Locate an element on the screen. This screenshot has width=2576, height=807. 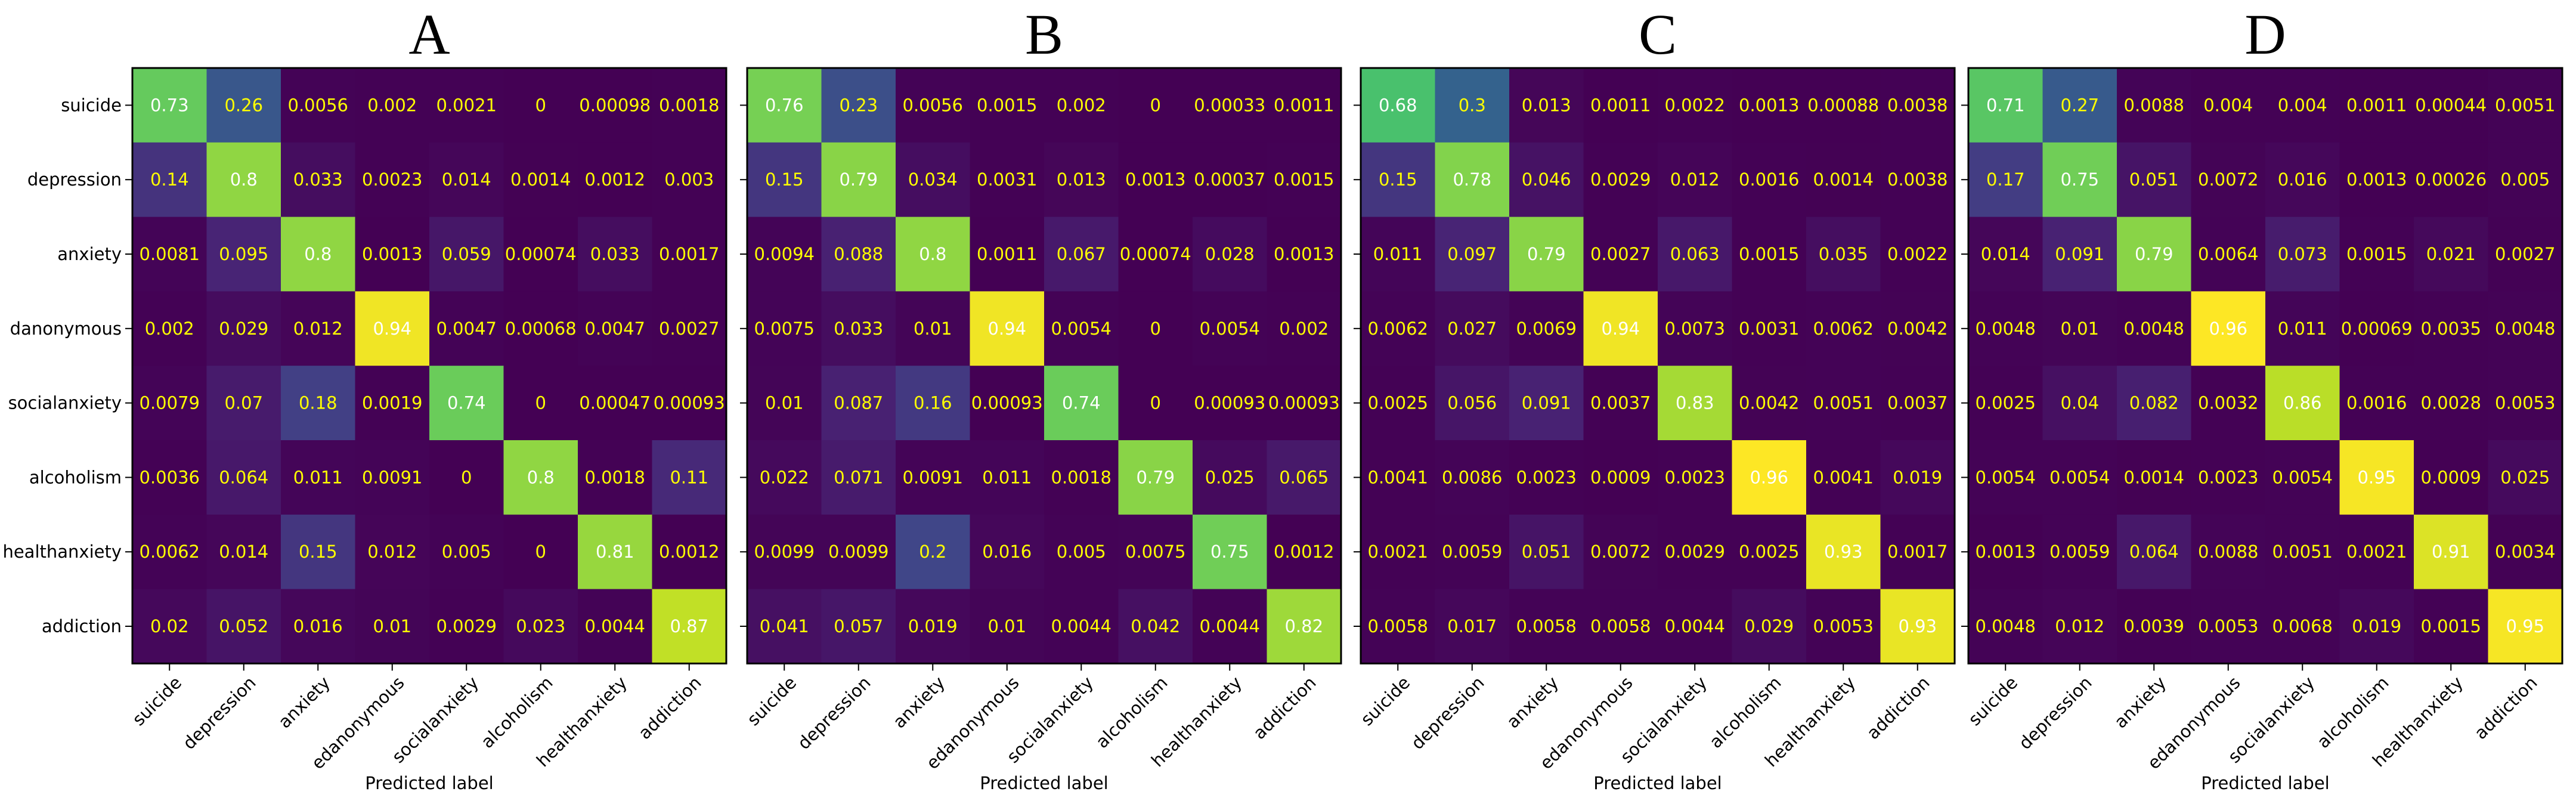
cell-value-label: 0.82 is located at coordinates (1304, 626).